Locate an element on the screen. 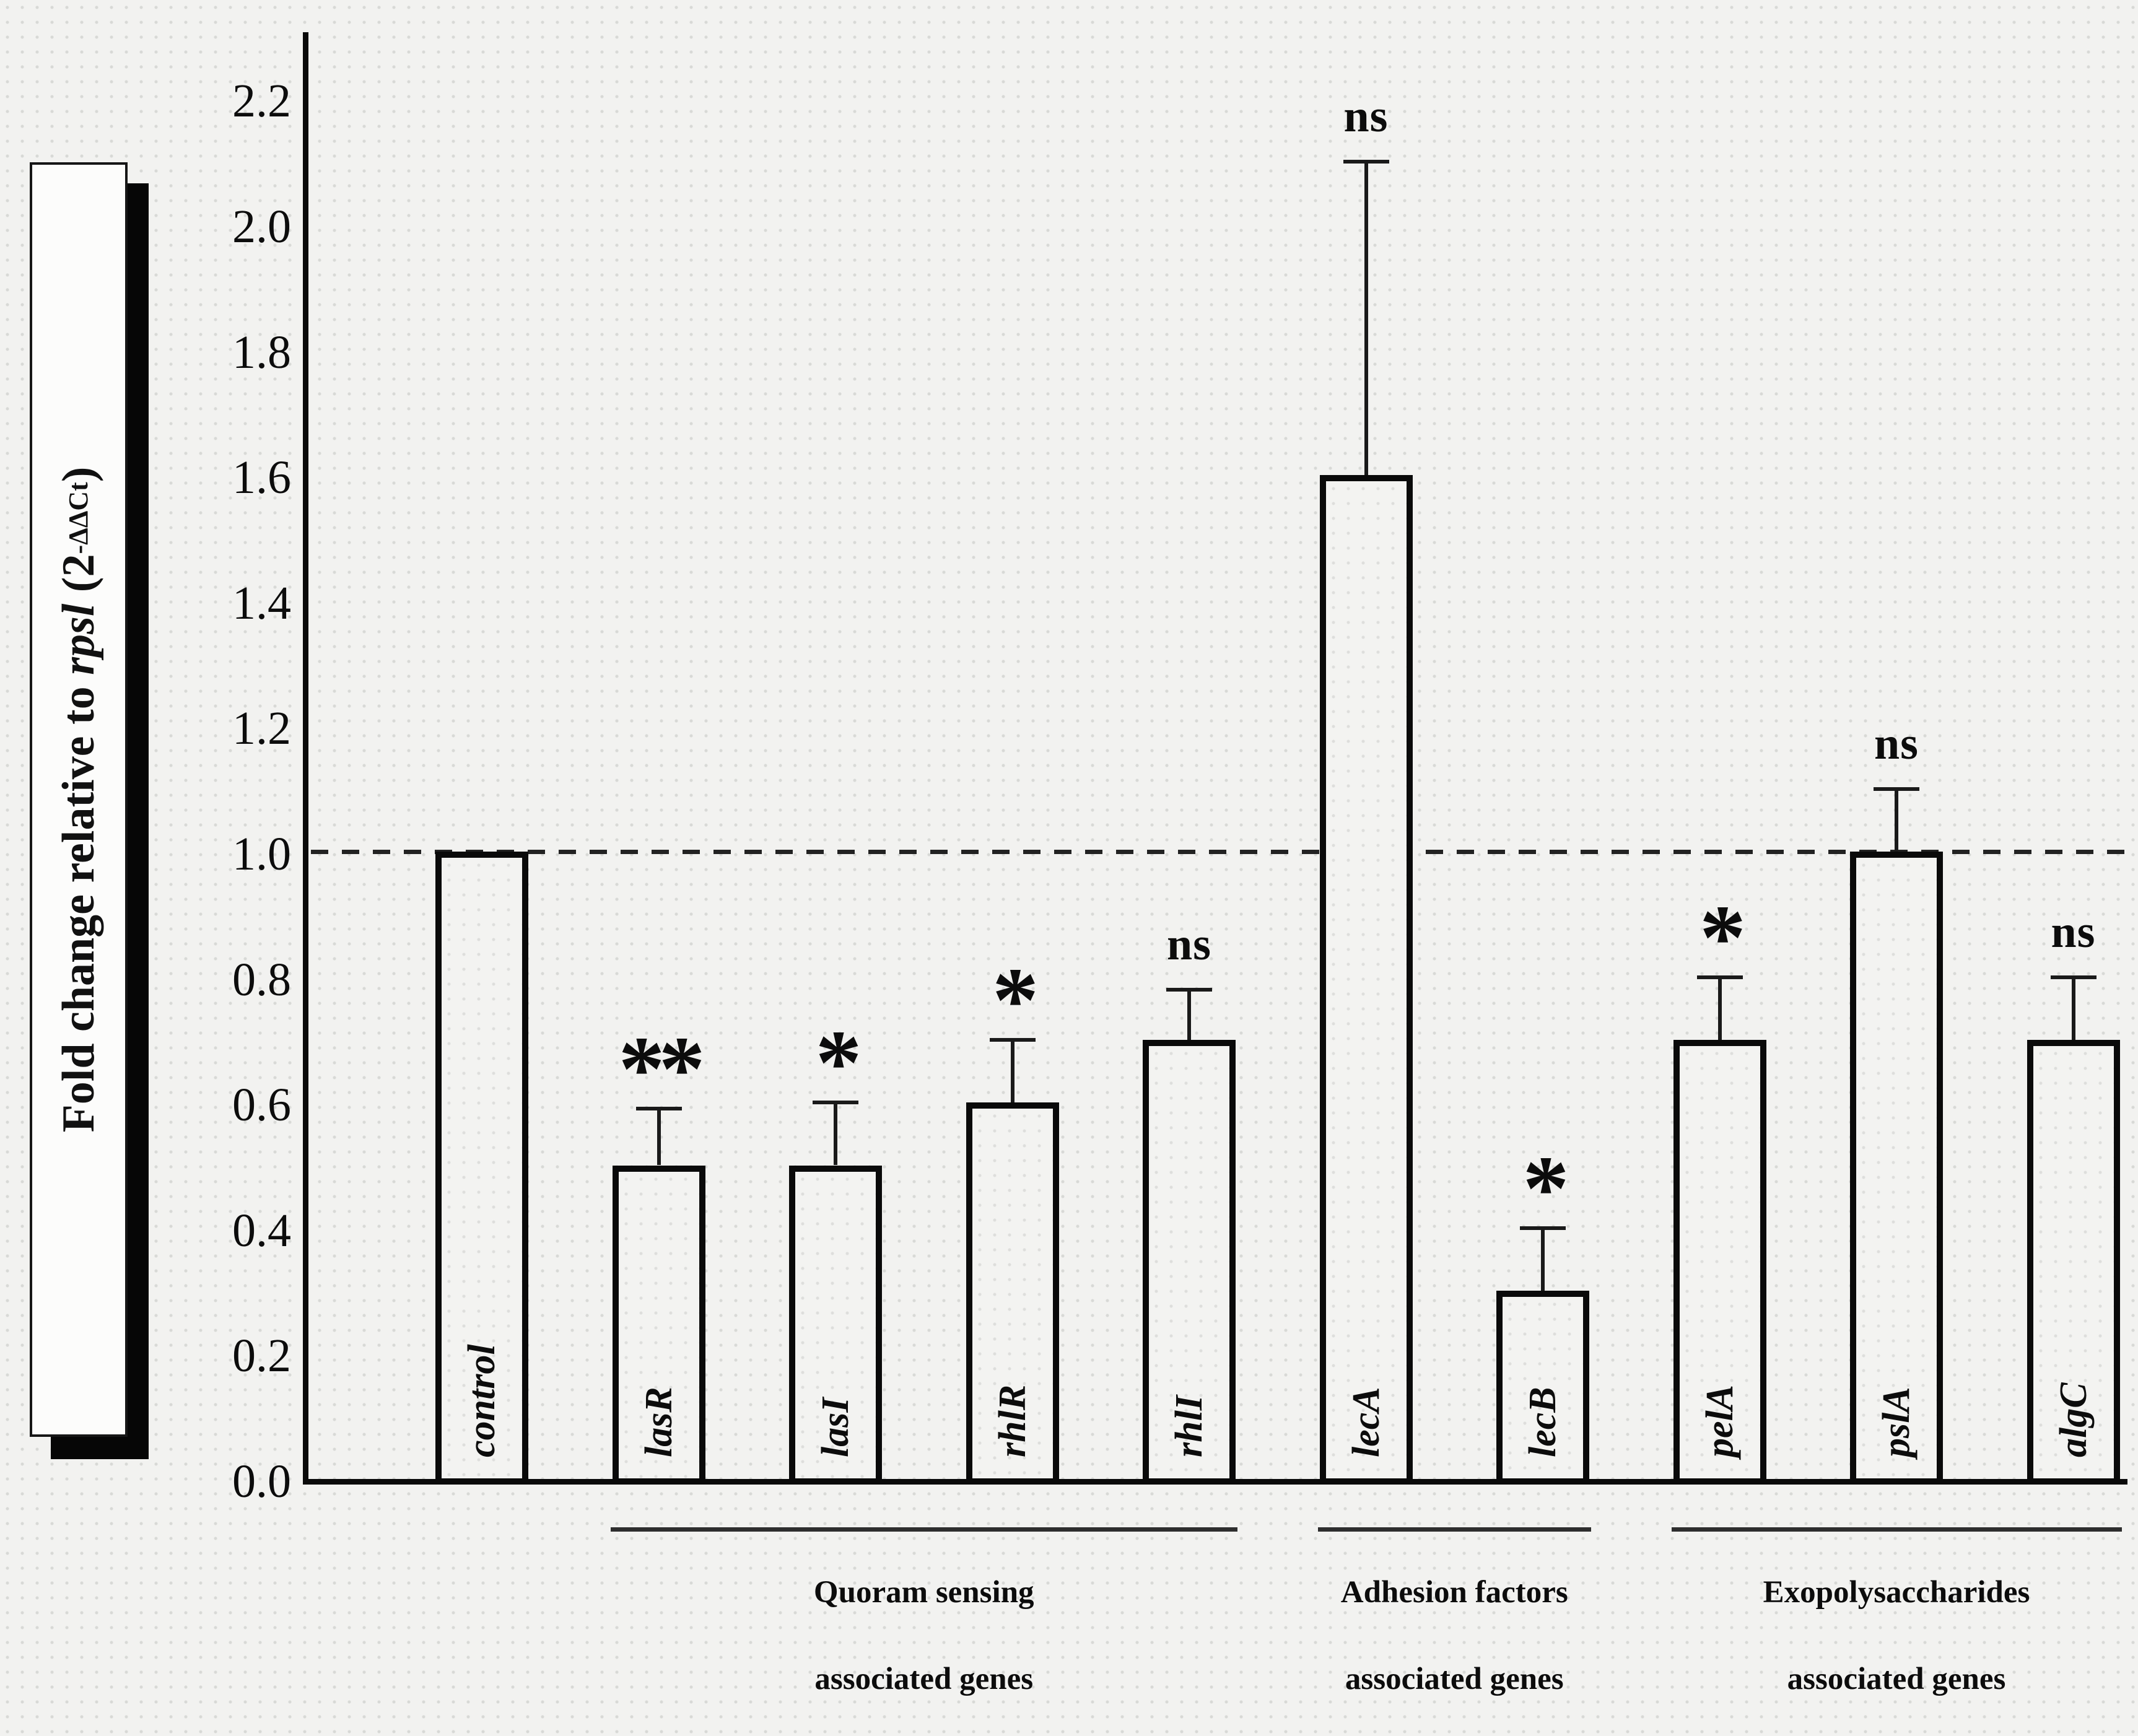 This screenshot has width=2138, height=1736. y-tick-label: 0.2 is located at coordinates (261, 1356).